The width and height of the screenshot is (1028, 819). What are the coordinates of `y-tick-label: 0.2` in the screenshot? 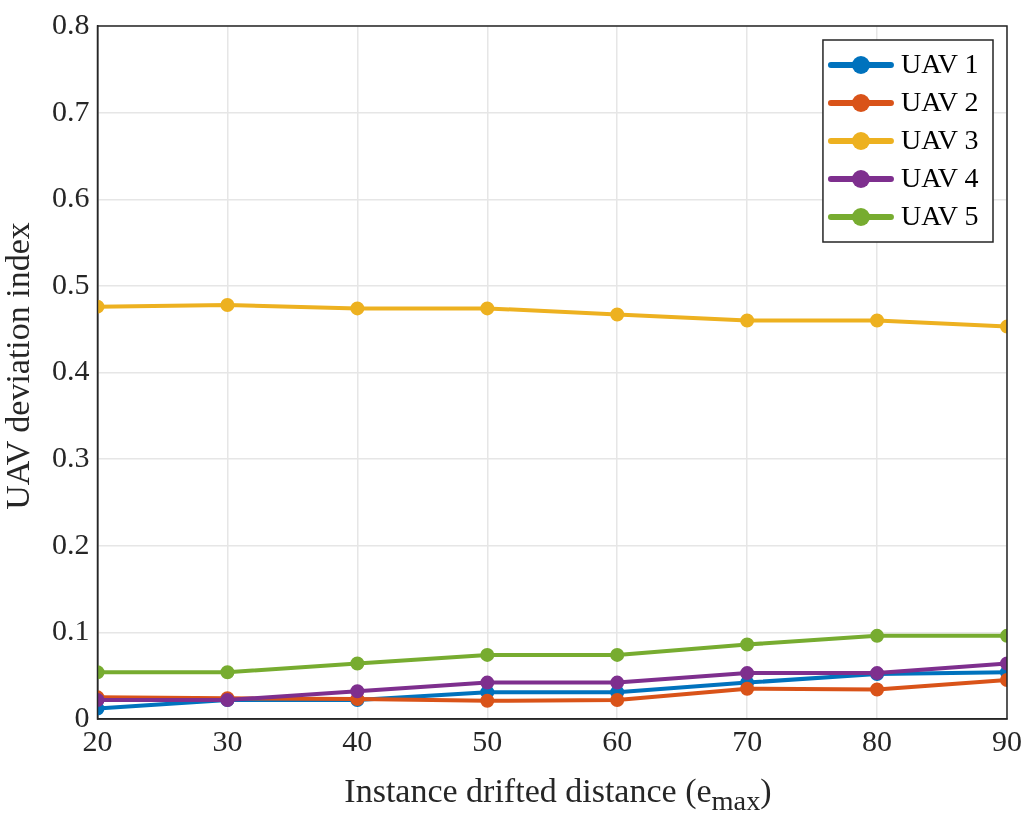 It's located at (71, 543).